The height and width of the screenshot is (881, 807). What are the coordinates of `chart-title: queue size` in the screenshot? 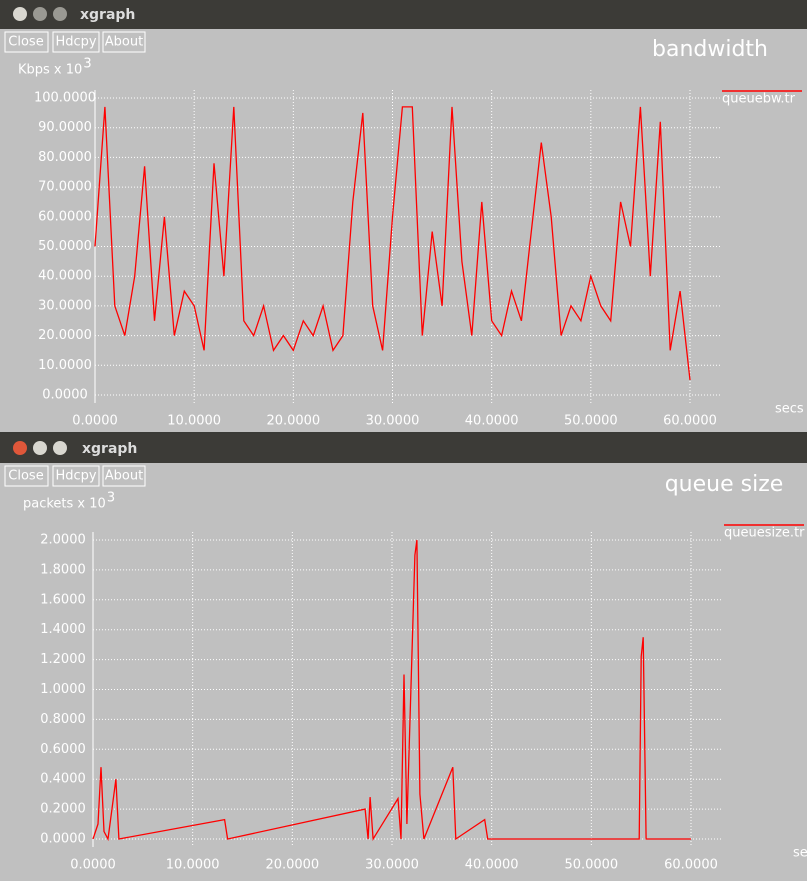 It's located at (724, 484).